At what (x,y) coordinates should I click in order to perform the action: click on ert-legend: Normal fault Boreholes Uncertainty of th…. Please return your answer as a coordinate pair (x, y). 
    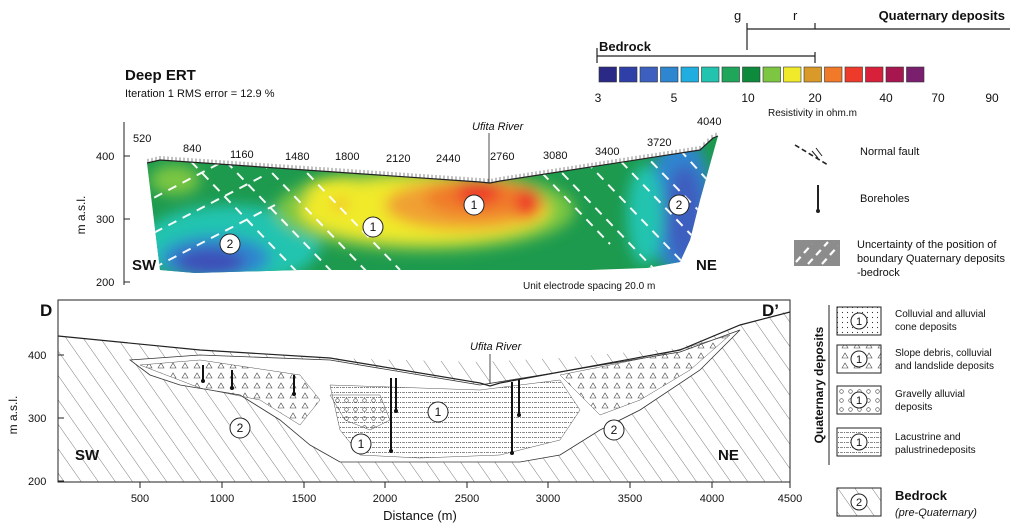
    Looking at the image, I should click on (899, 211).